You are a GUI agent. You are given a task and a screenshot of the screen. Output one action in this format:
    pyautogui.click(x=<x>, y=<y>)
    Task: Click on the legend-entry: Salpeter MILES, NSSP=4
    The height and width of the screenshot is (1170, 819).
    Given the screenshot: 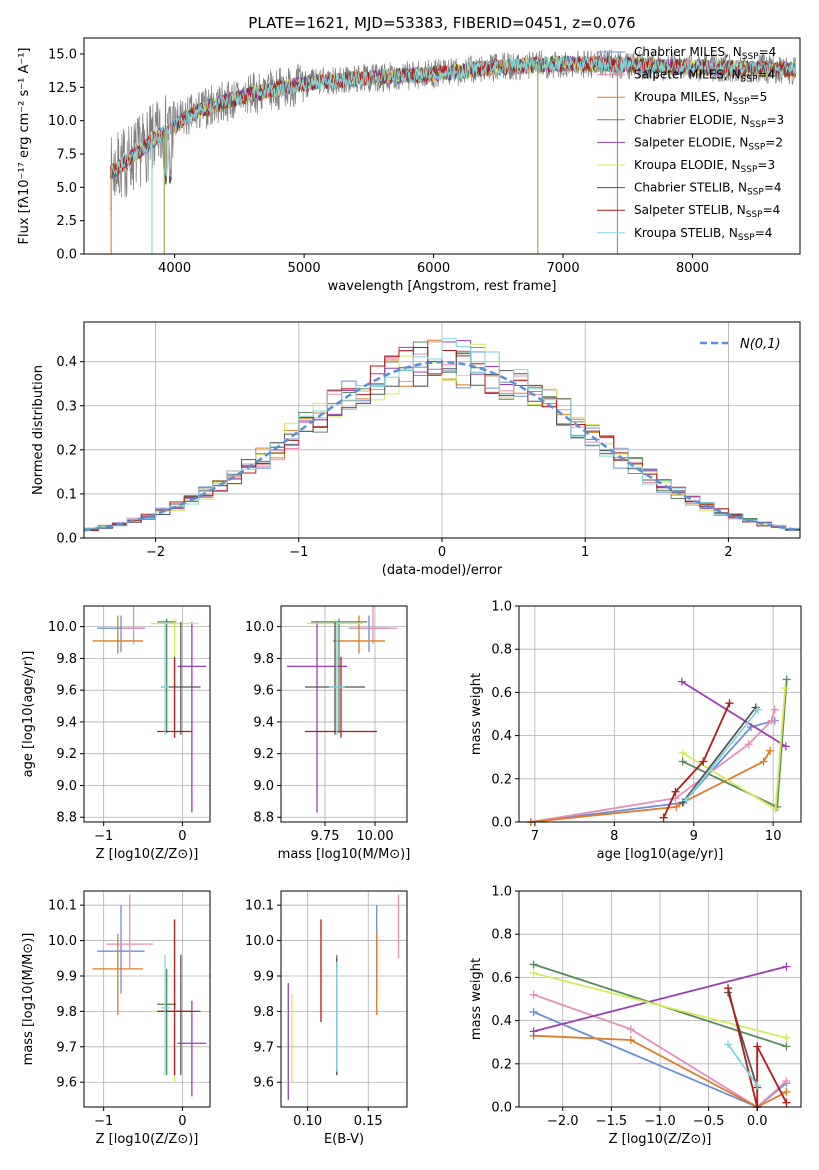 What is the action you would take?
    pyautogui.click(x=704, y=76)
    